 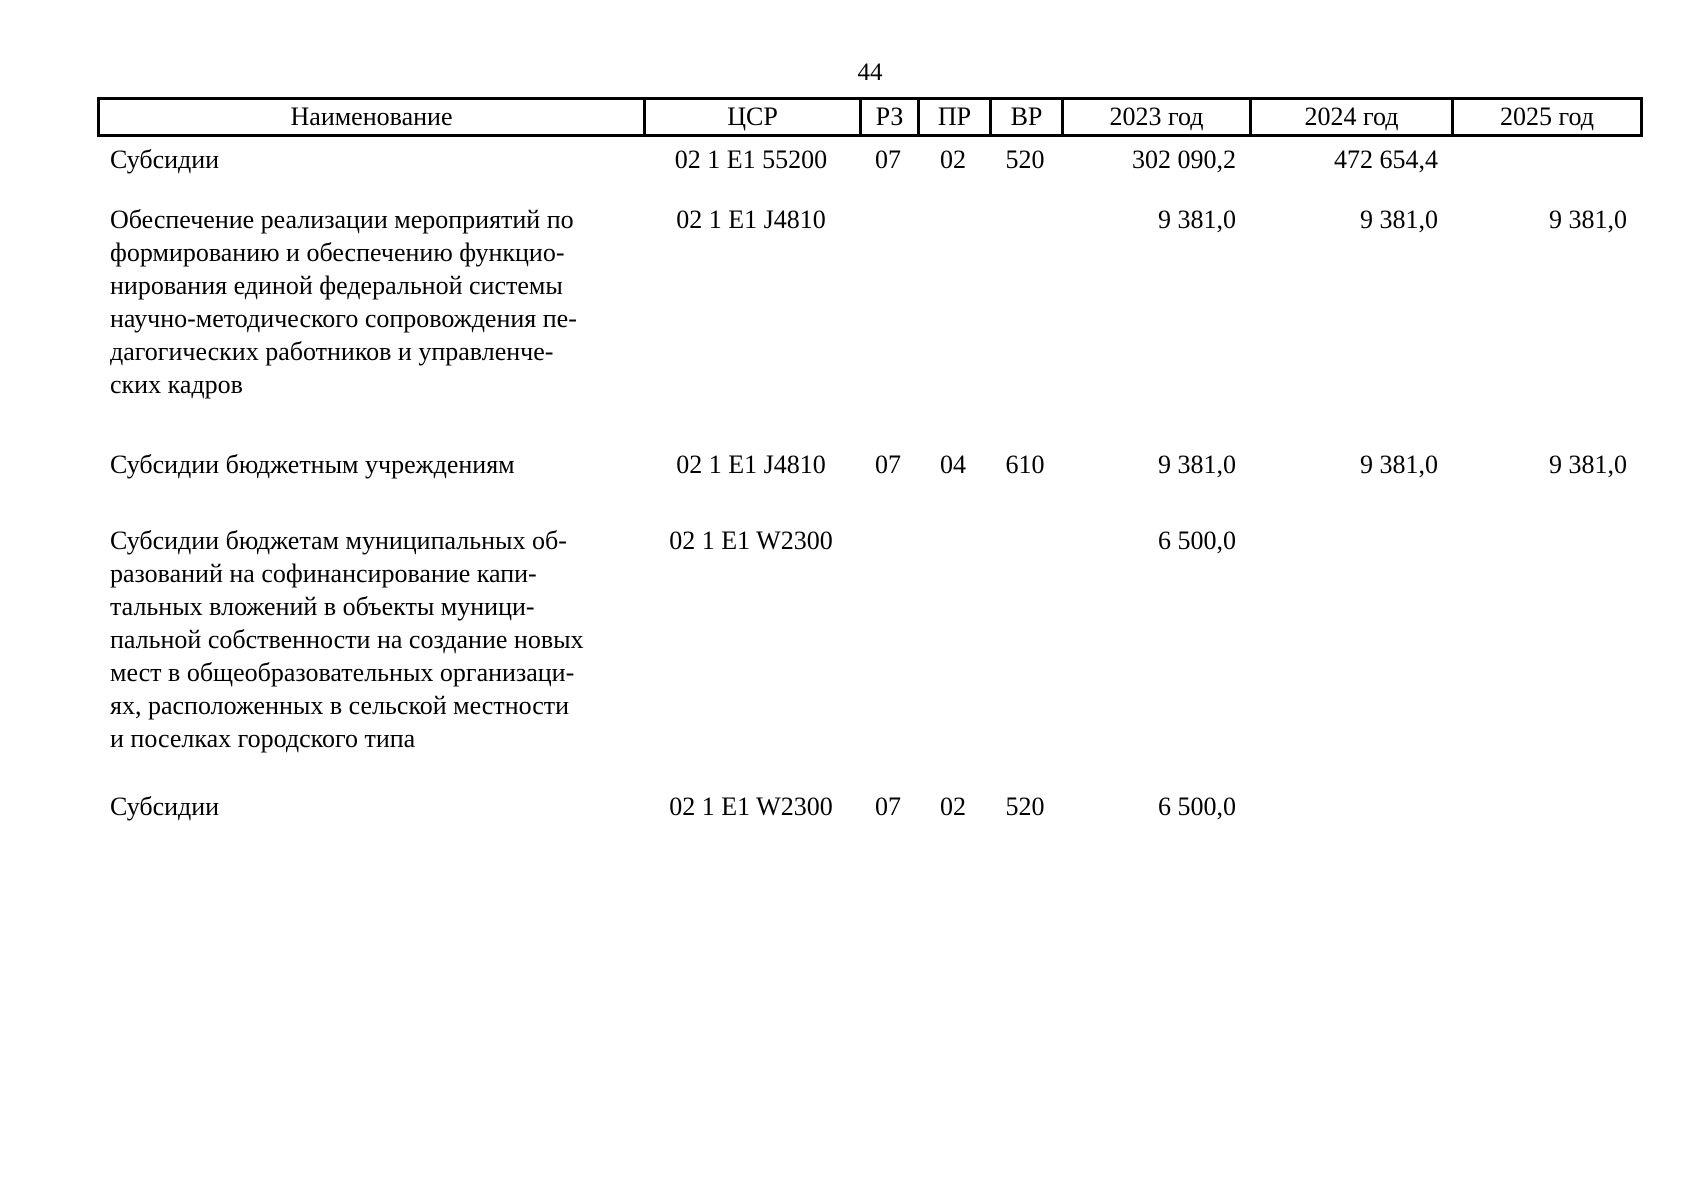 What do you see at coordinates (870, 72) in the screenshot?
I see `page-number: 44` at bounding box center [870, 72].